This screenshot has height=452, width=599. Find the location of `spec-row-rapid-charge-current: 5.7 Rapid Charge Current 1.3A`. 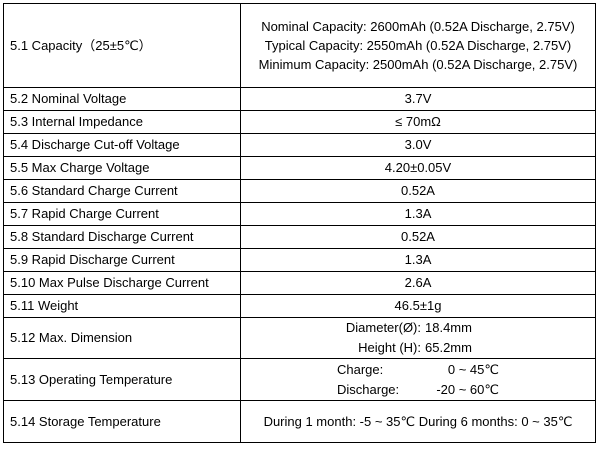

spec-row-rapid-charge-current: 5.7 Rapid Charge Current 1.3A is located at coordinates (299, 214).